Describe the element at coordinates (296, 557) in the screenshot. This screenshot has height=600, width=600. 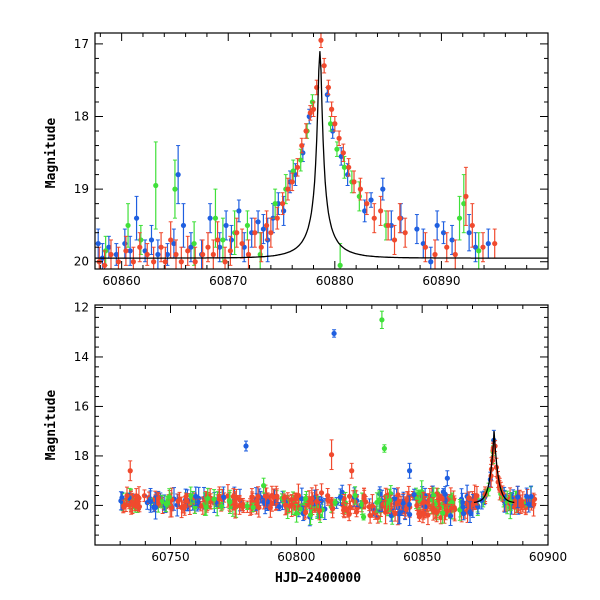
I see `x-tick-label: 60800` at that location.